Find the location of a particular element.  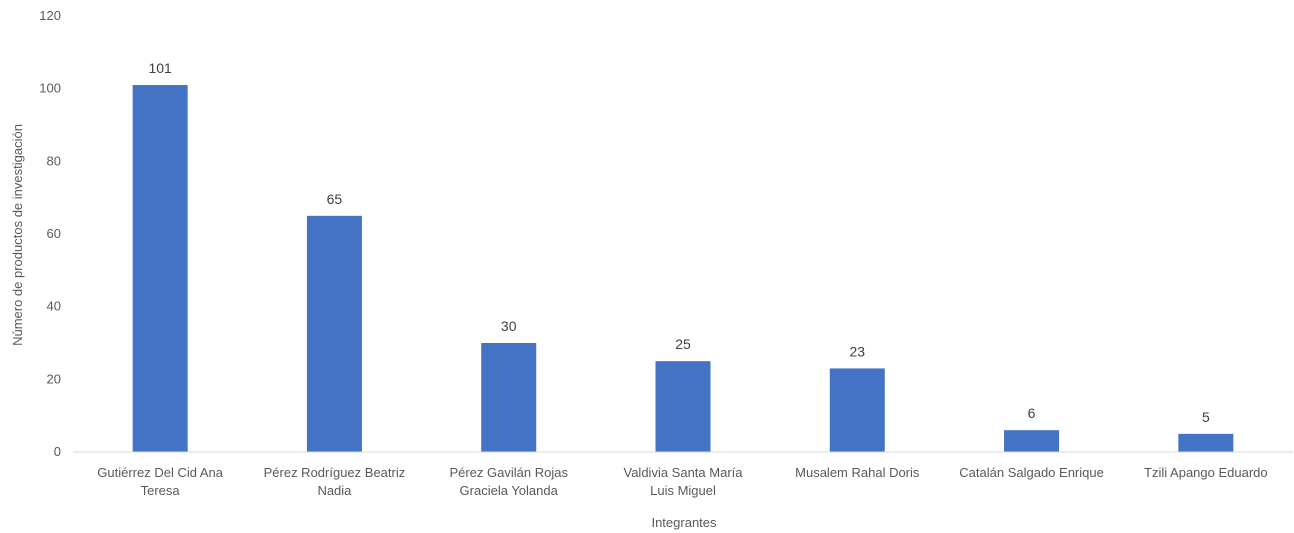

x-axis-title: Integrantes is located at coordinates (684, 522).